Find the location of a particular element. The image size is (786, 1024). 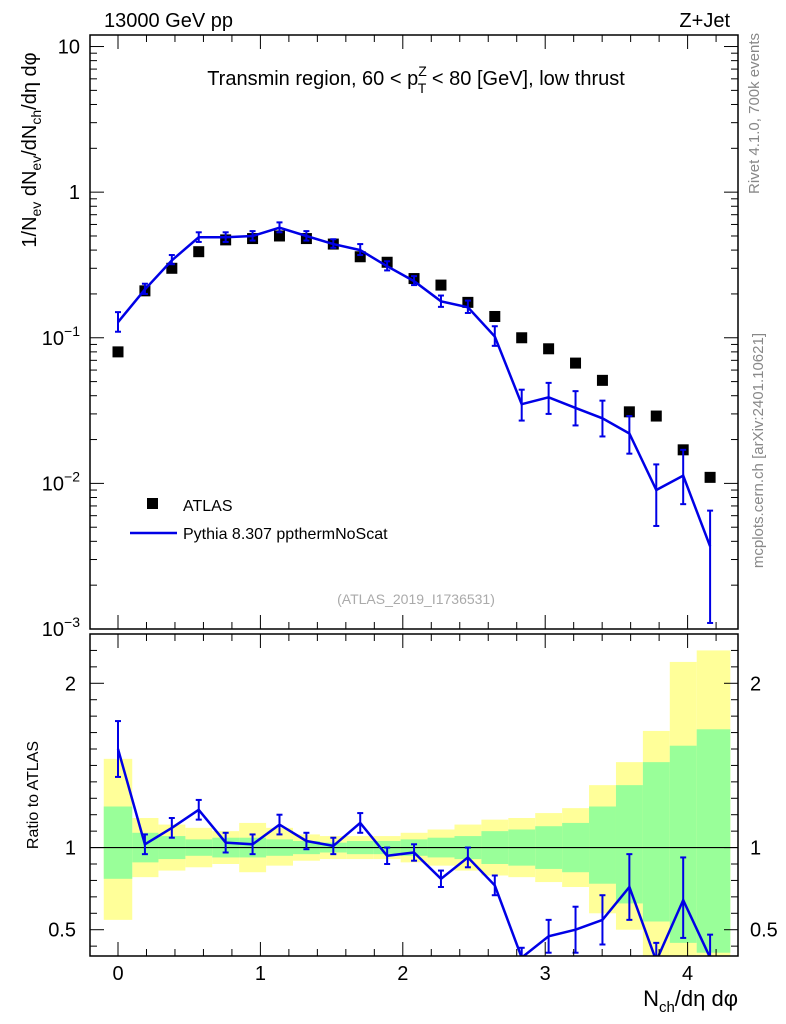

energy-label: 13000 GeV pp is located at coordinates (168, 21).